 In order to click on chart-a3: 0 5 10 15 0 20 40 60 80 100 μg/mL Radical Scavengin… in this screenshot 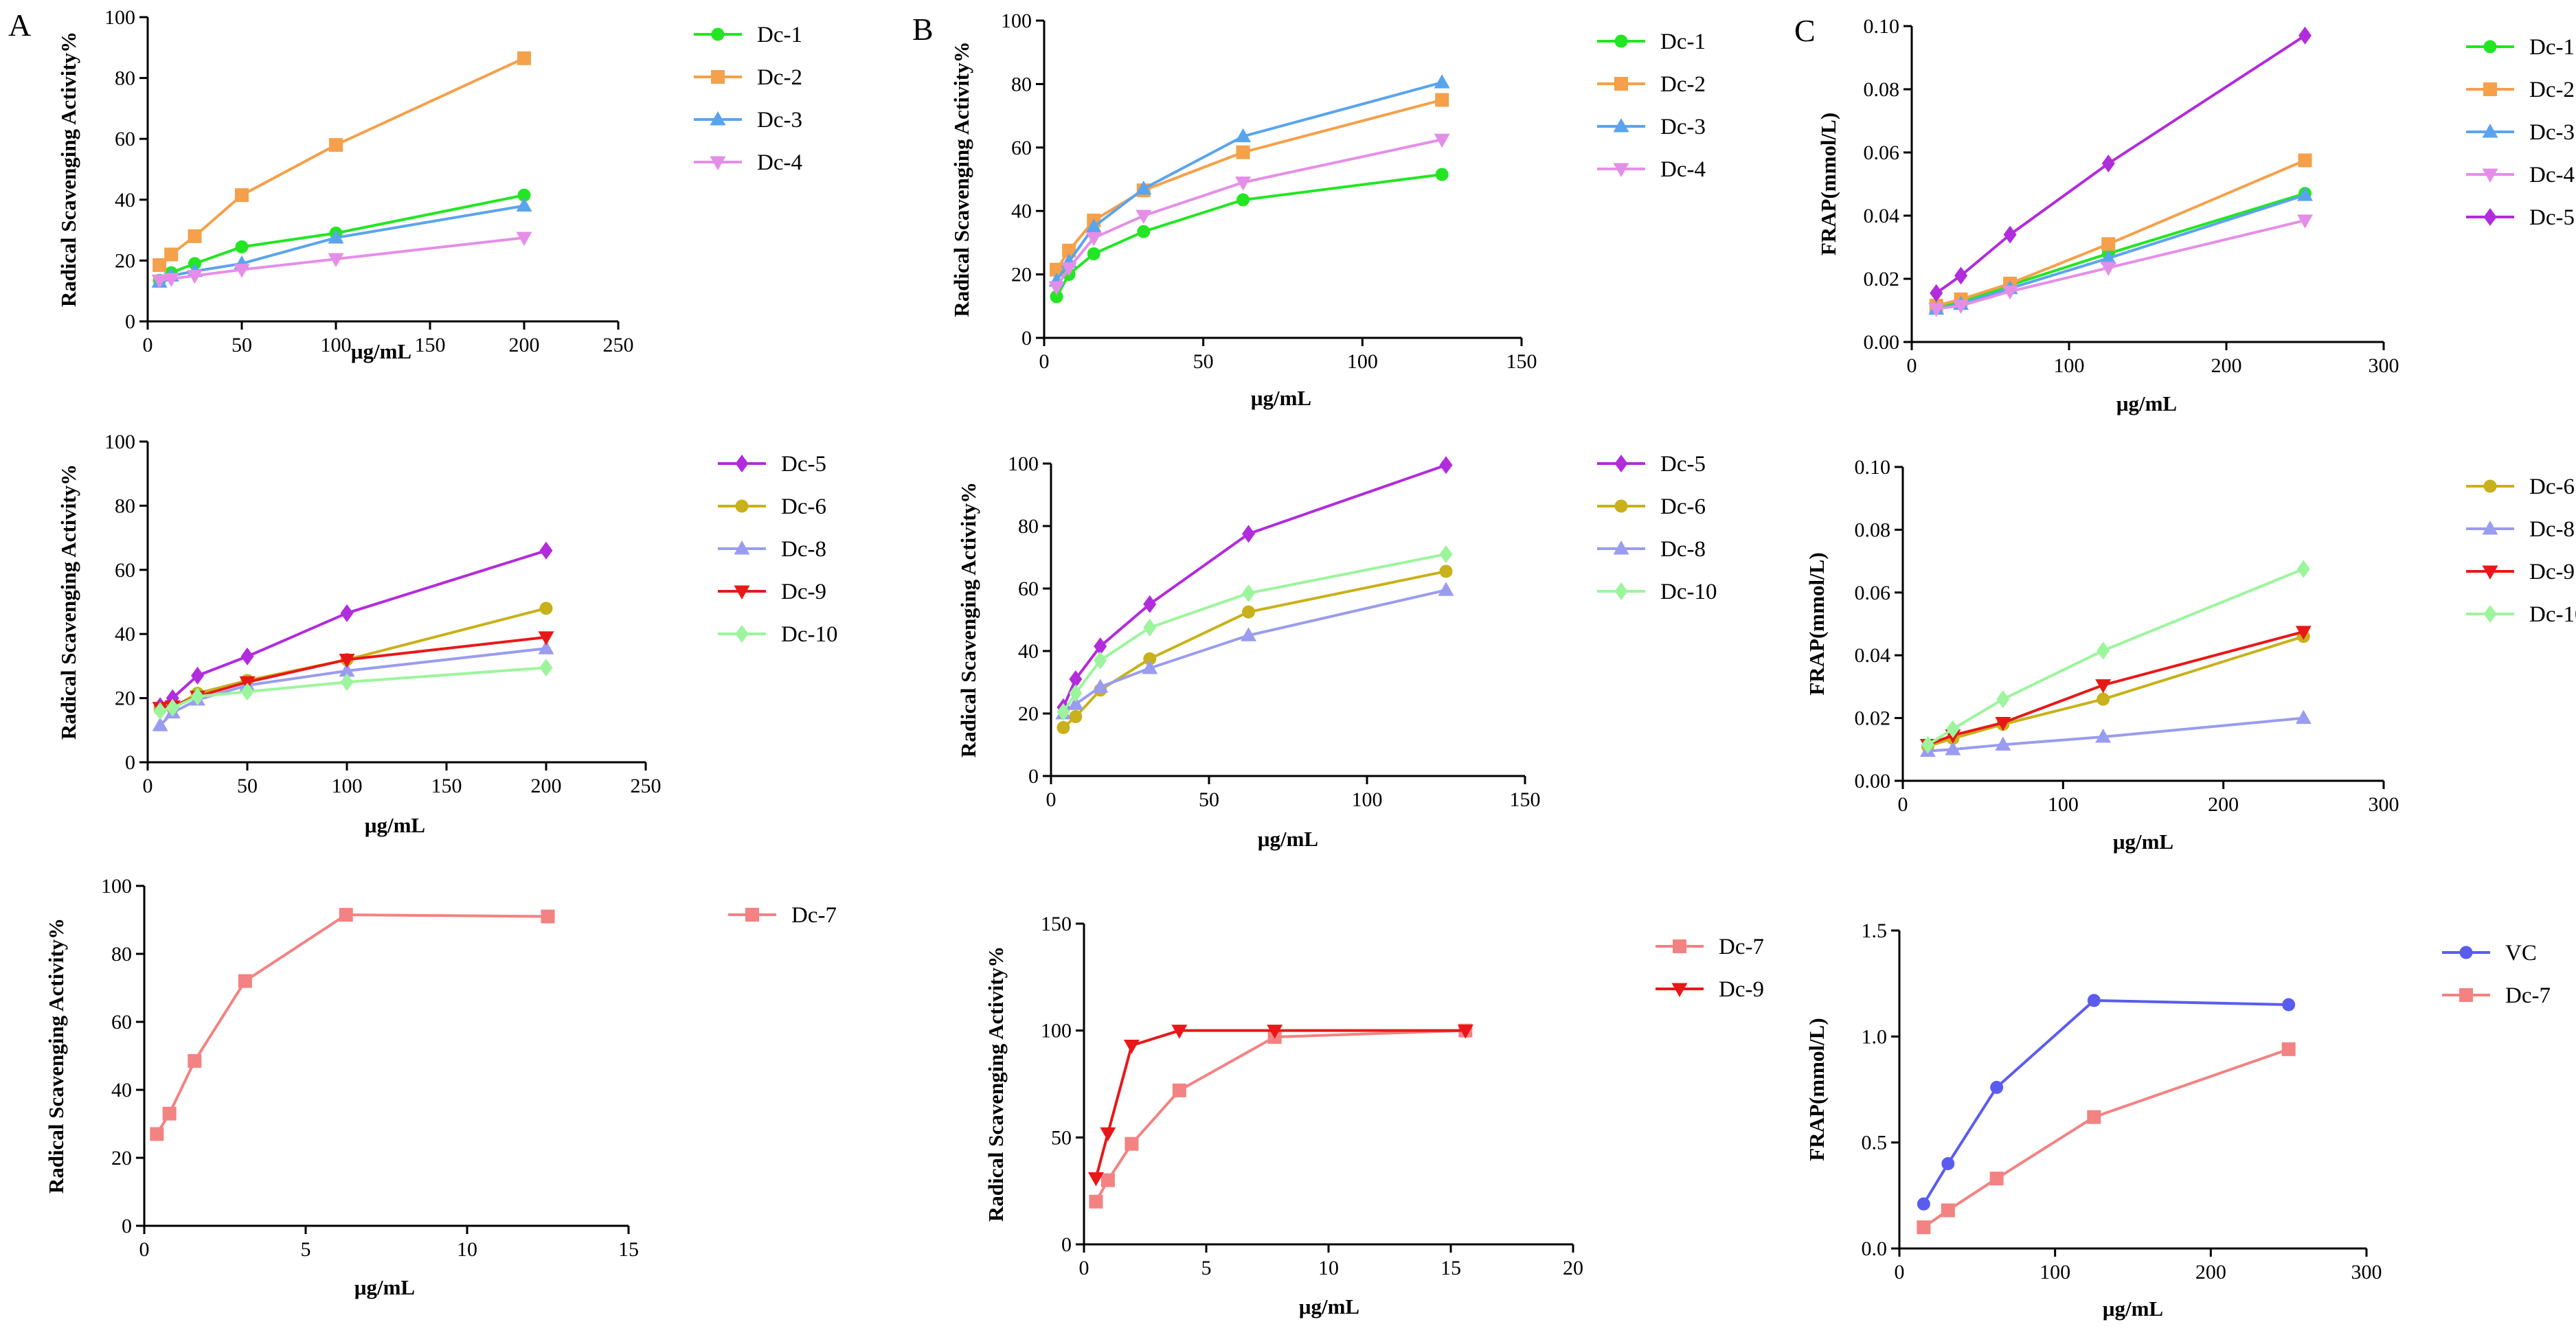, I will do `click(440, 1087)`.